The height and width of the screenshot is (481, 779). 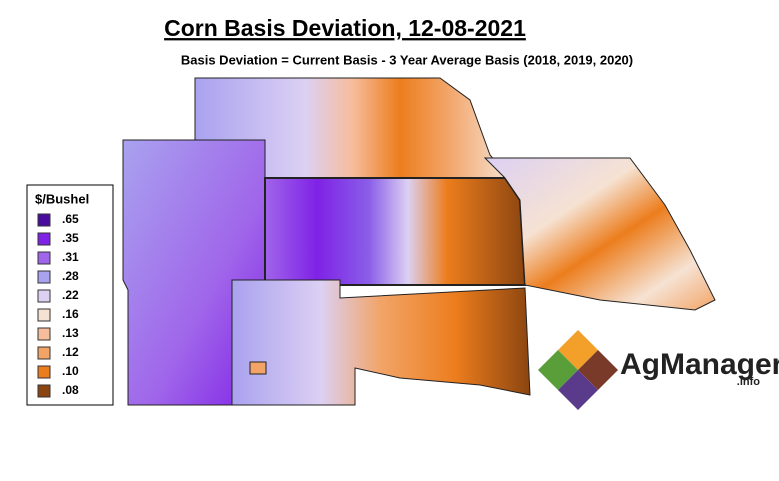 What do you see at coordinates (70, 238) in the screenshot?
I see `legend-label: .35` at bounding box center [70, 238].